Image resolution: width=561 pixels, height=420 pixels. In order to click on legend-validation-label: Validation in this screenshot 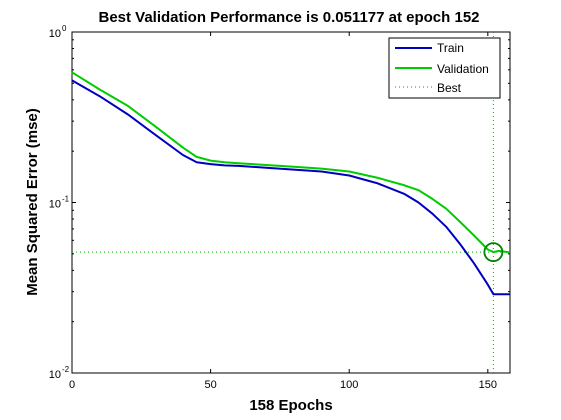, I will do `click(463, 69)`.